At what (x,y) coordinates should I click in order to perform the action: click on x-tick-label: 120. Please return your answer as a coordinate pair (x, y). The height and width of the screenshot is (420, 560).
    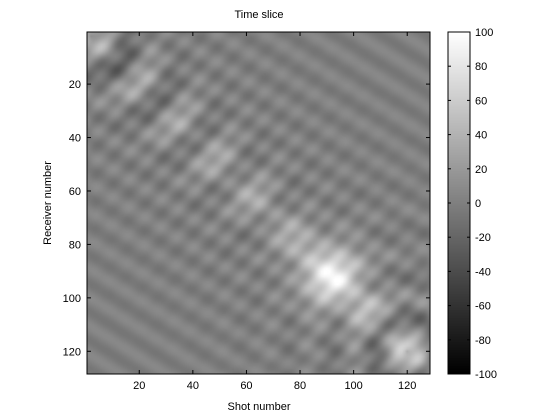
    Looking at the image, I should click on (407, 386).